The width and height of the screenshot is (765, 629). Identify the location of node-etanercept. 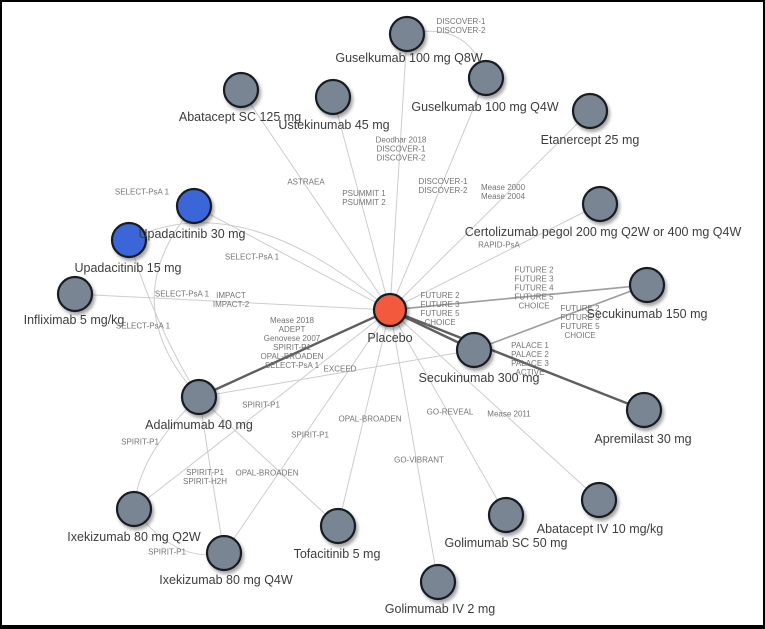
(590, 111).